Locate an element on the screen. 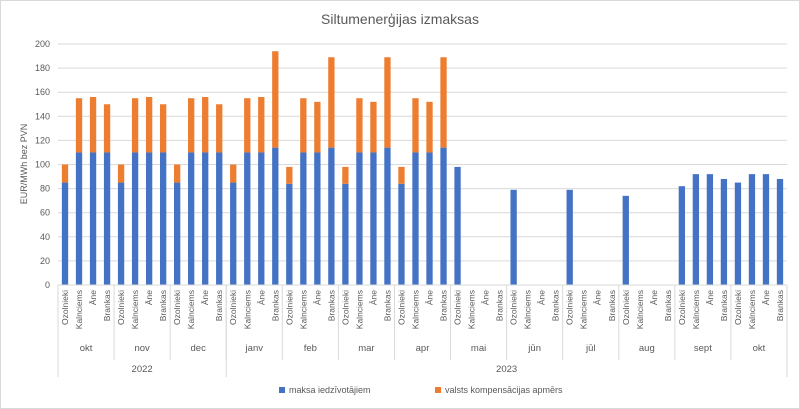  y-tick-label: 0 is located at coordinates (47, 285).